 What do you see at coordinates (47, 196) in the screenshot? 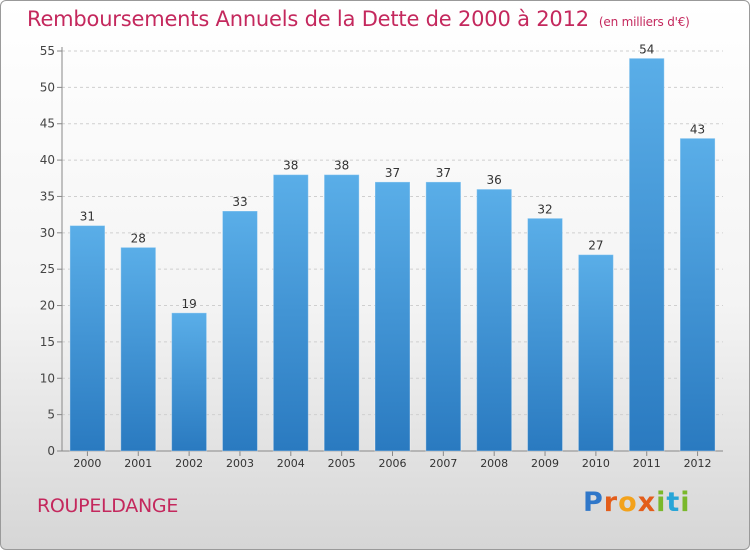
I see `y-tick-label: 35` at bounding box center [47, 196].